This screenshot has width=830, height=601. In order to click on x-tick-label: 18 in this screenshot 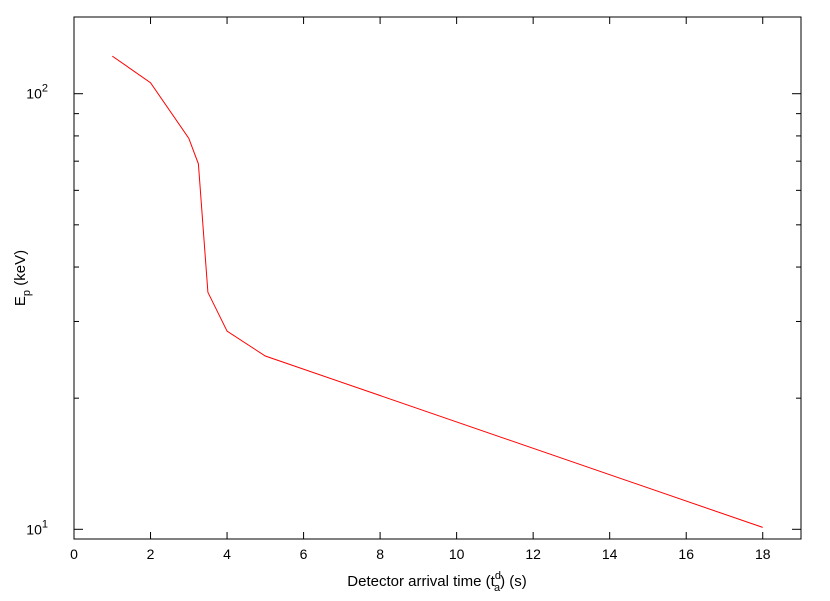, I will do `click(763, 554)`.